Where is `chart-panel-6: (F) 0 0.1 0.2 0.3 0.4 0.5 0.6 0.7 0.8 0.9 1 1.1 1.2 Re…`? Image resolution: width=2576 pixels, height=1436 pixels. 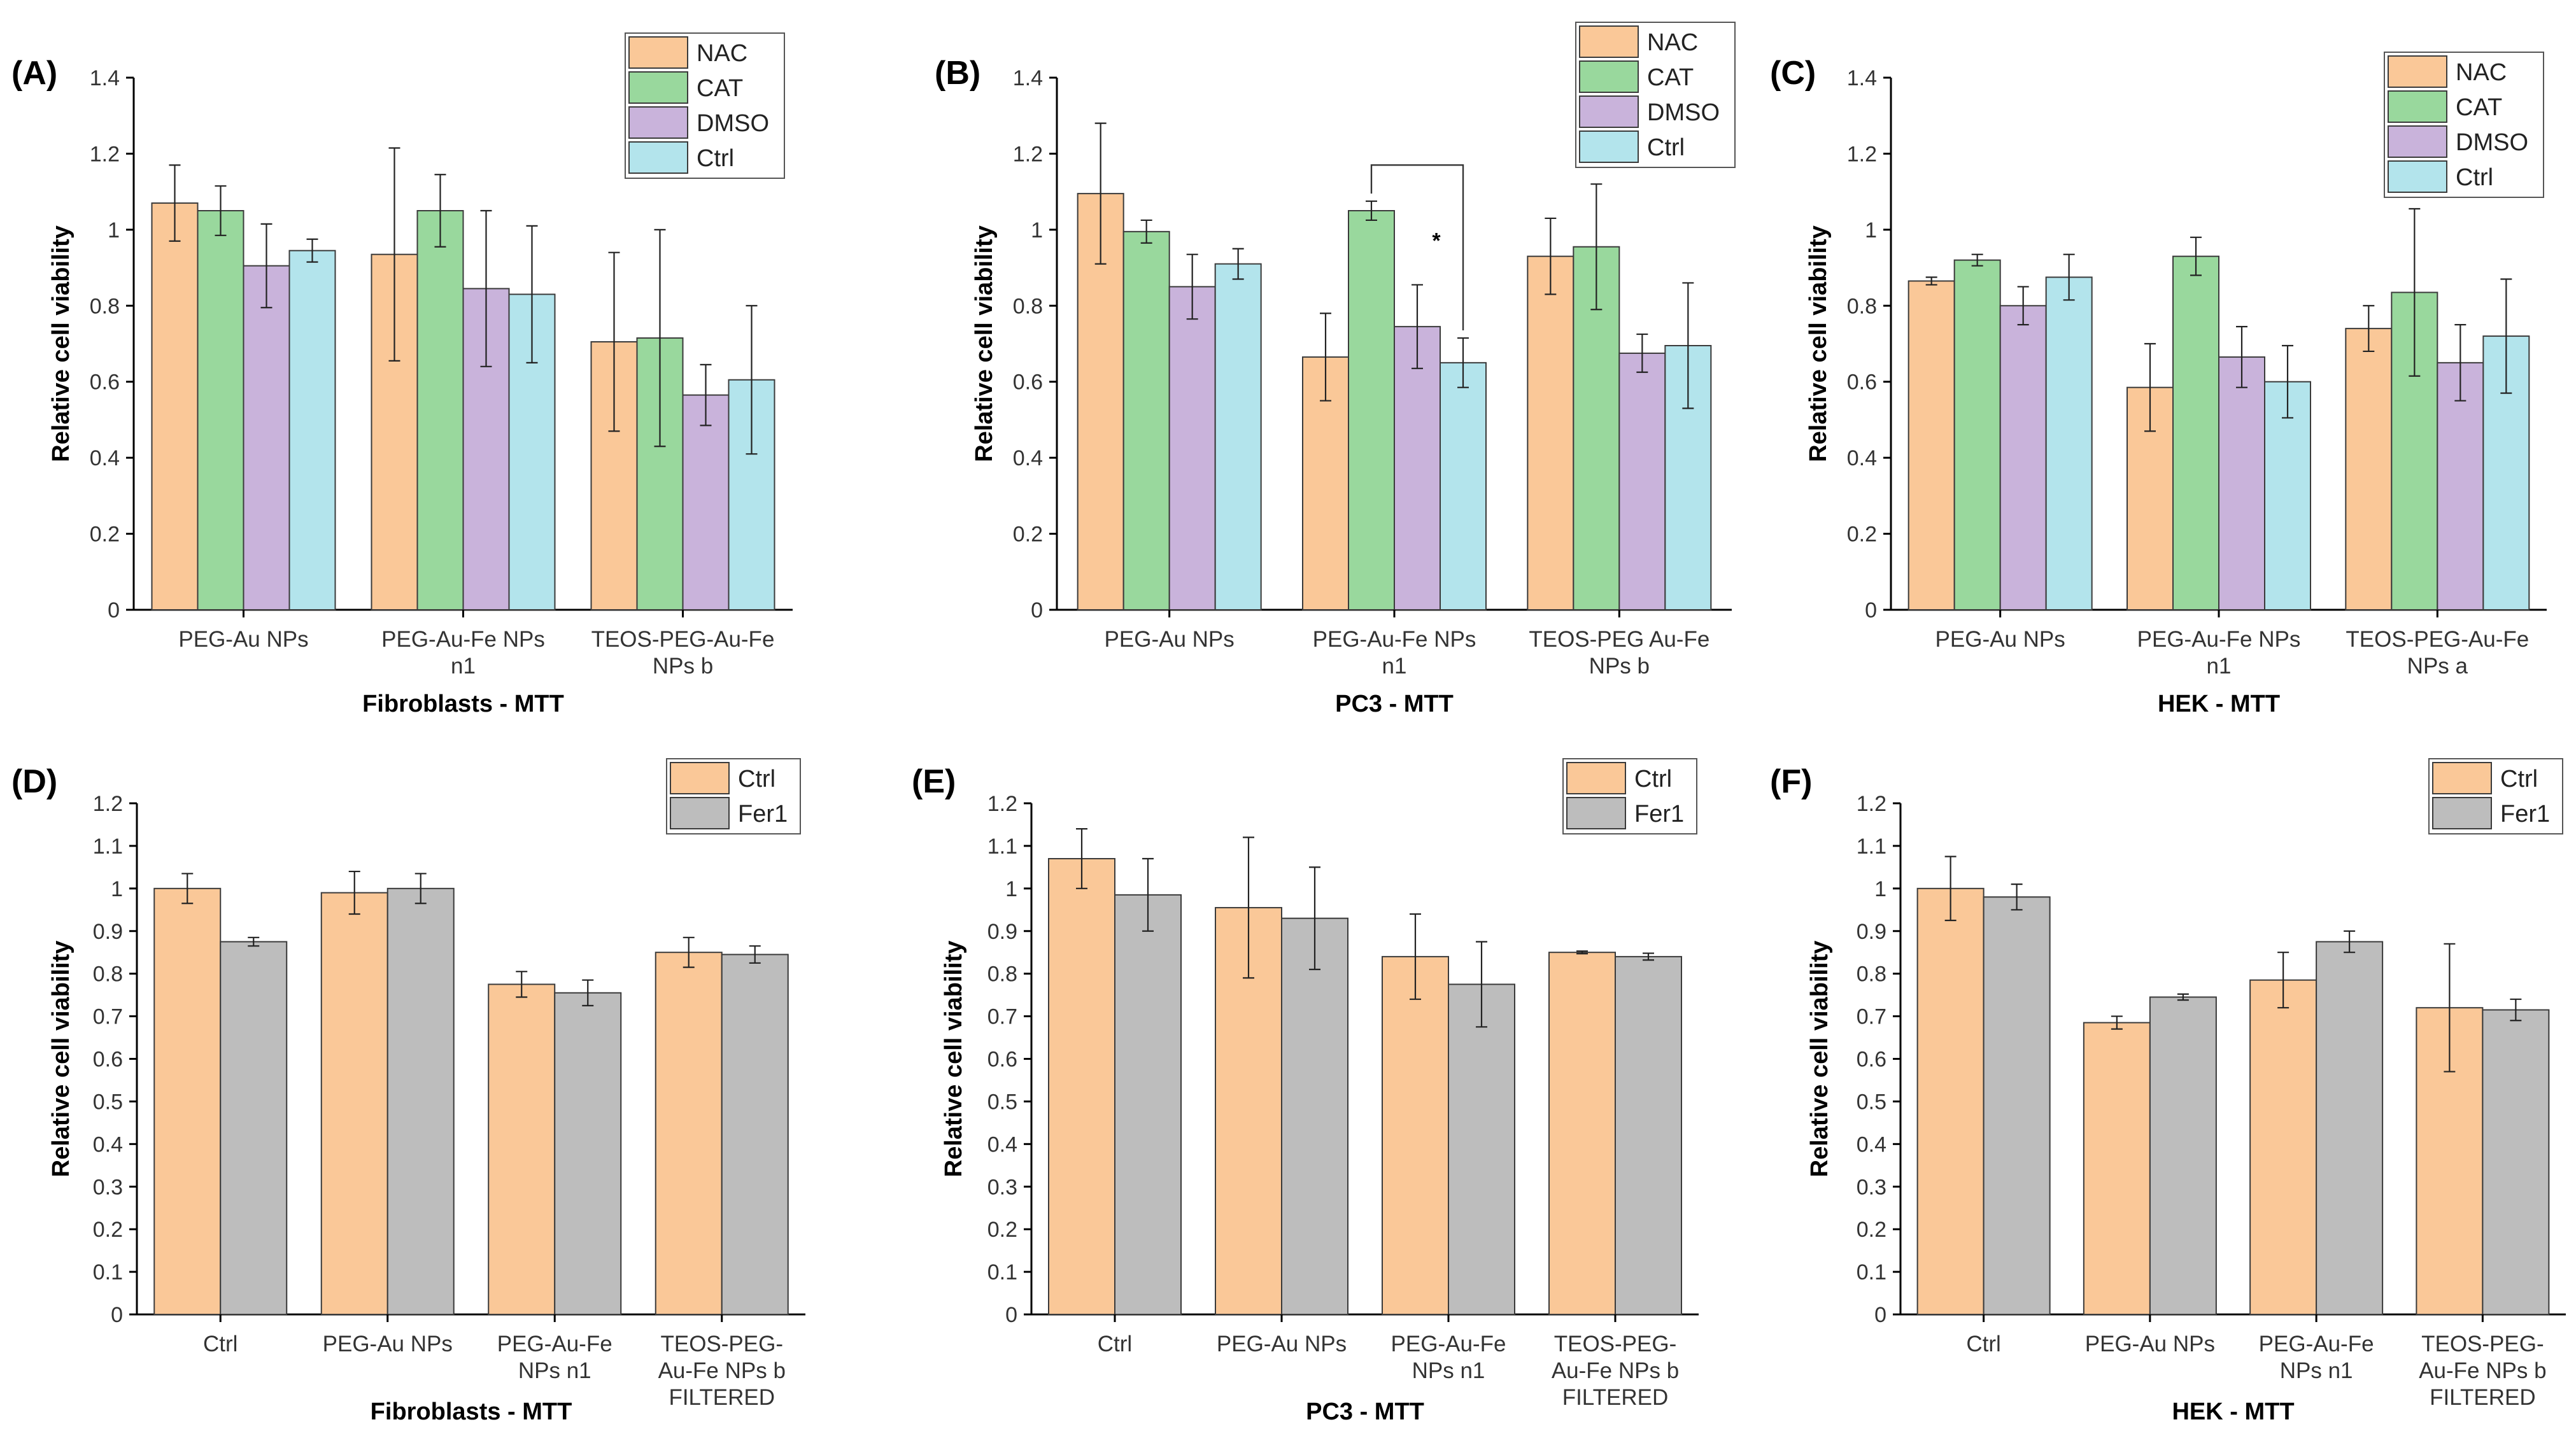 chart-panel-6: (F) 0 0.1 0.2 0.3 0.4 0.5 0.6 0.7 0.8 0.9 1 1.1 1.2 Re… is located at coordinates (2168, 1091).